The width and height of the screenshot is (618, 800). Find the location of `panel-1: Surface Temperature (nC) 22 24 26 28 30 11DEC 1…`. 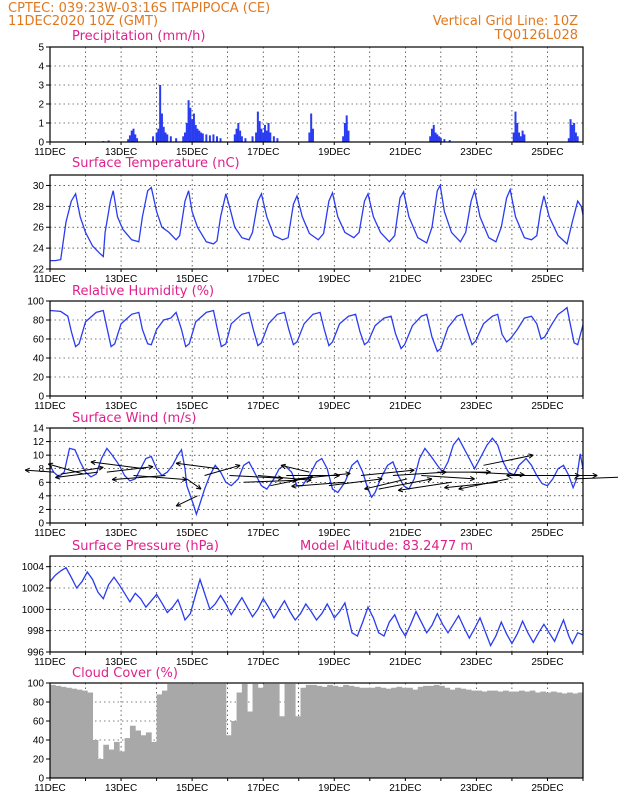

panel-1: Surface Temperature (nC) 22 24 26 28 30 11DEC 1… is located at coordinates (308, 220).